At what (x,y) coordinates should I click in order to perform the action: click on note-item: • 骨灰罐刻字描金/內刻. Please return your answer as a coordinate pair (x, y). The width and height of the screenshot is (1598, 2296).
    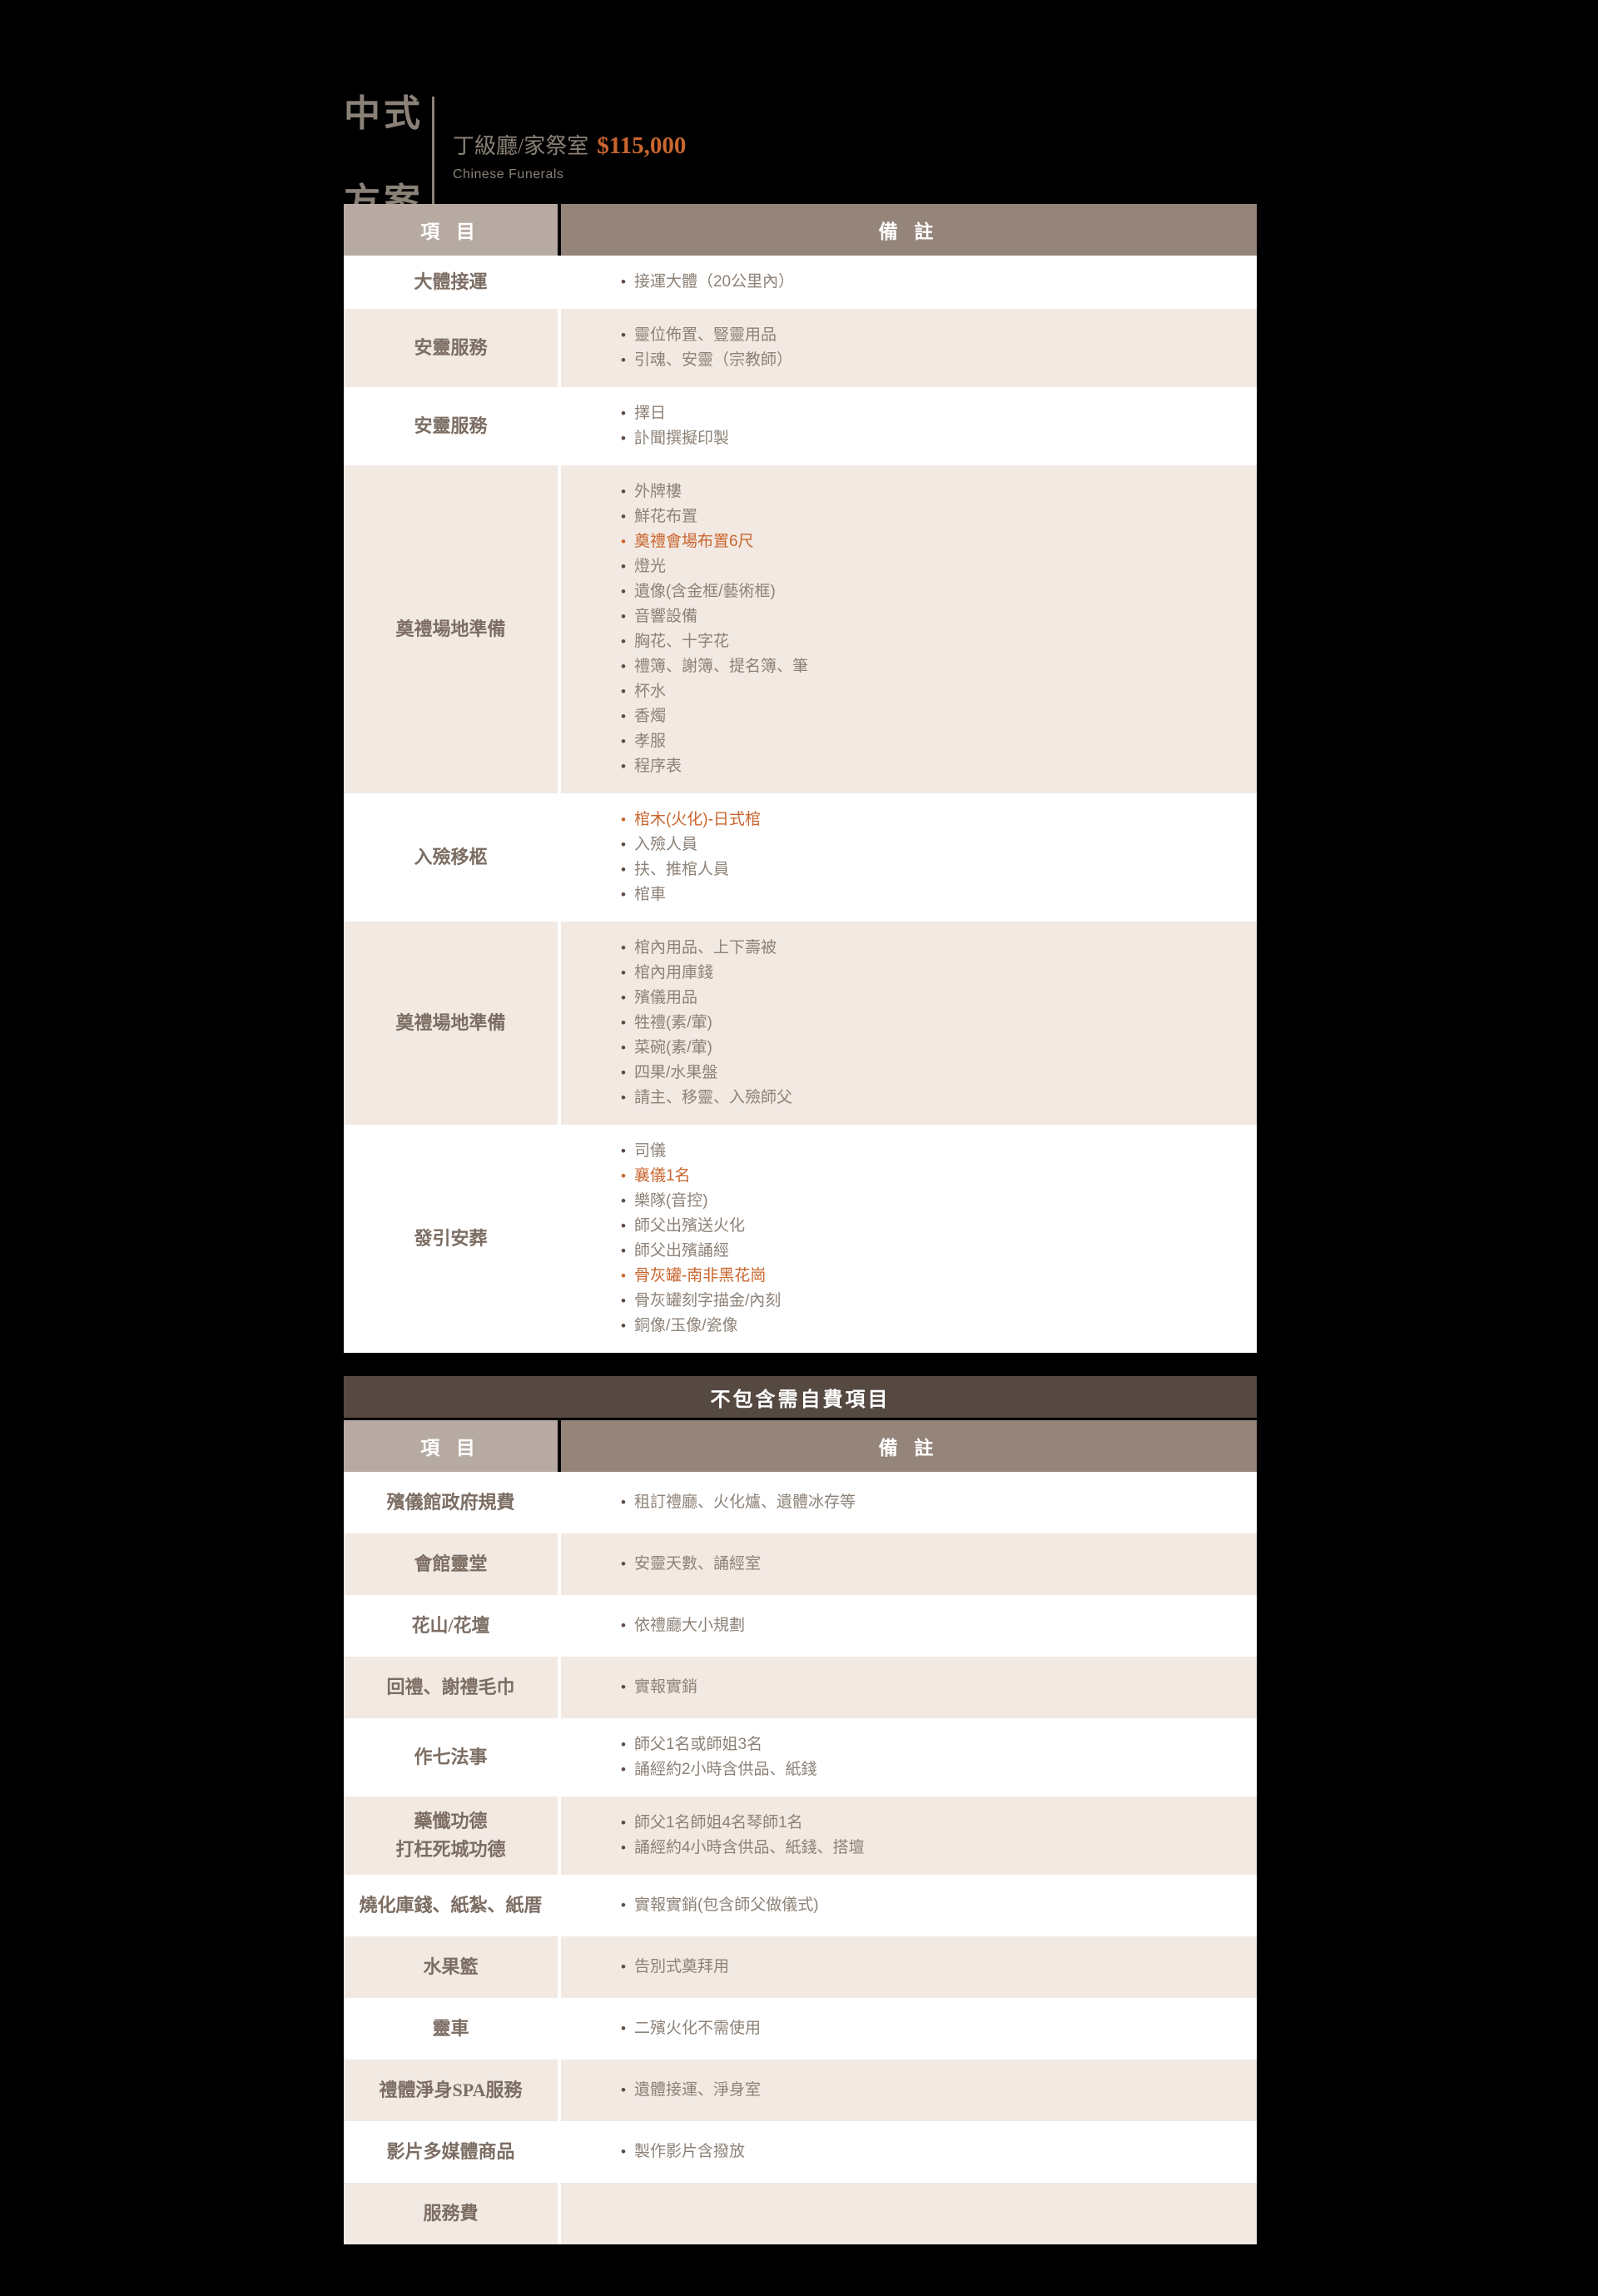
    Looking at the image, I should click on (931, 1301).